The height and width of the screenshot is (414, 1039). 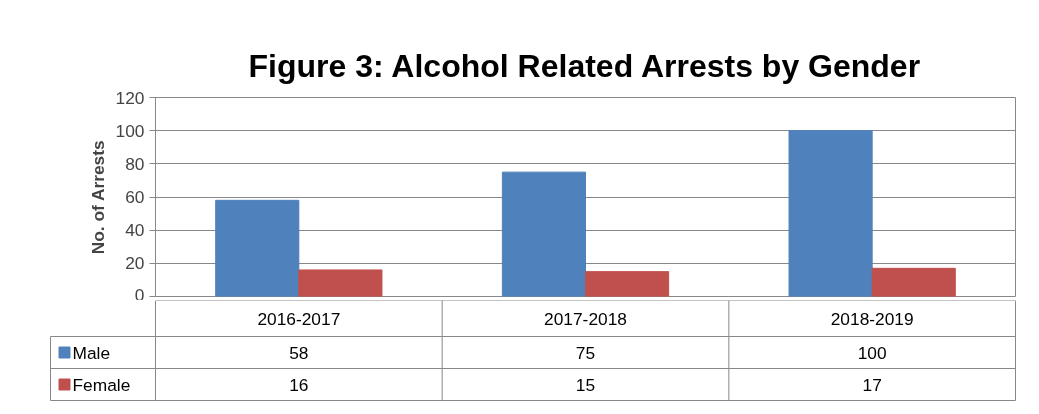 What do you see at coordinates (585, 384) in the screenshot?
I see `data-label: 15` at bounding box center [585, 384].